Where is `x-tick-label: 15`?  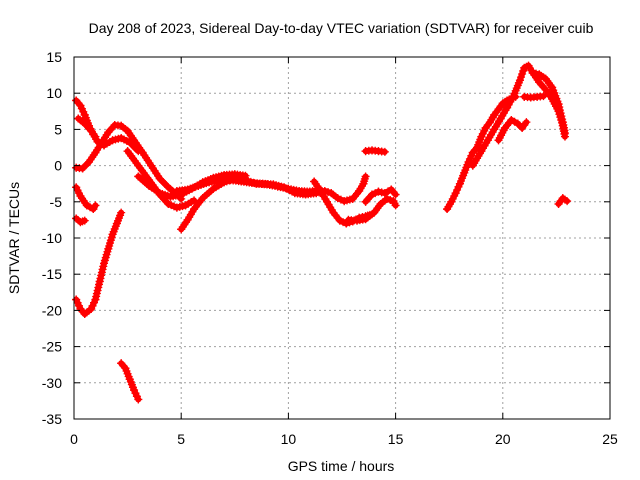 x-tick-label: 15 is located at coordinates (396, 439).